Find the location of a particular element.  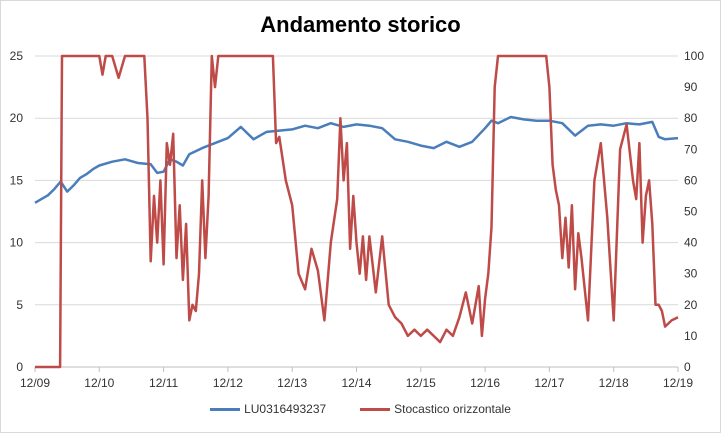

legend-label: Stocastico orizzontale is located at coordinates (452, 409).